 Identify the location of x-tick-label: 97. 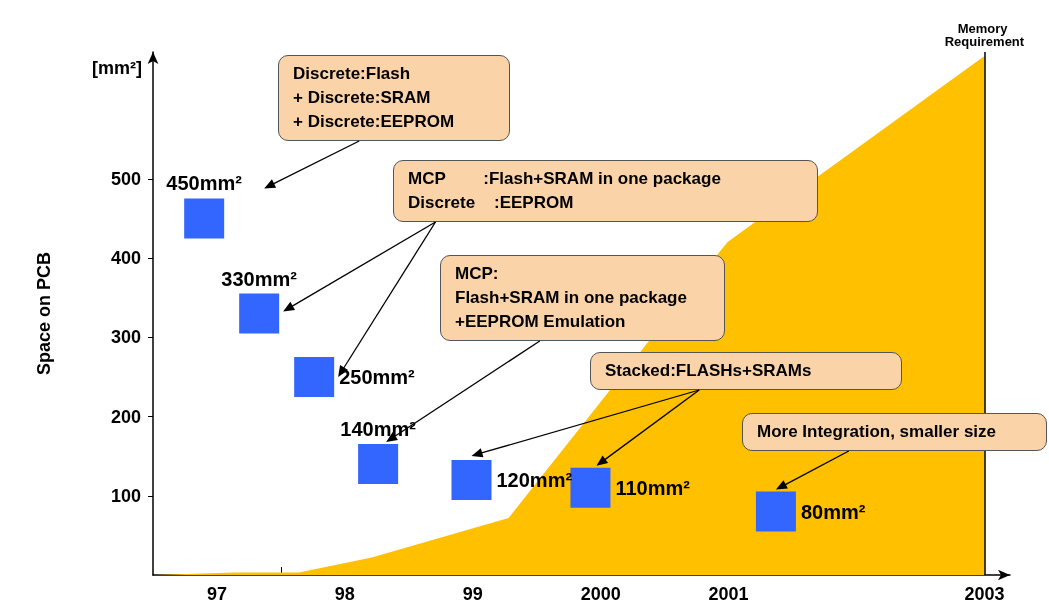
(216, 594).